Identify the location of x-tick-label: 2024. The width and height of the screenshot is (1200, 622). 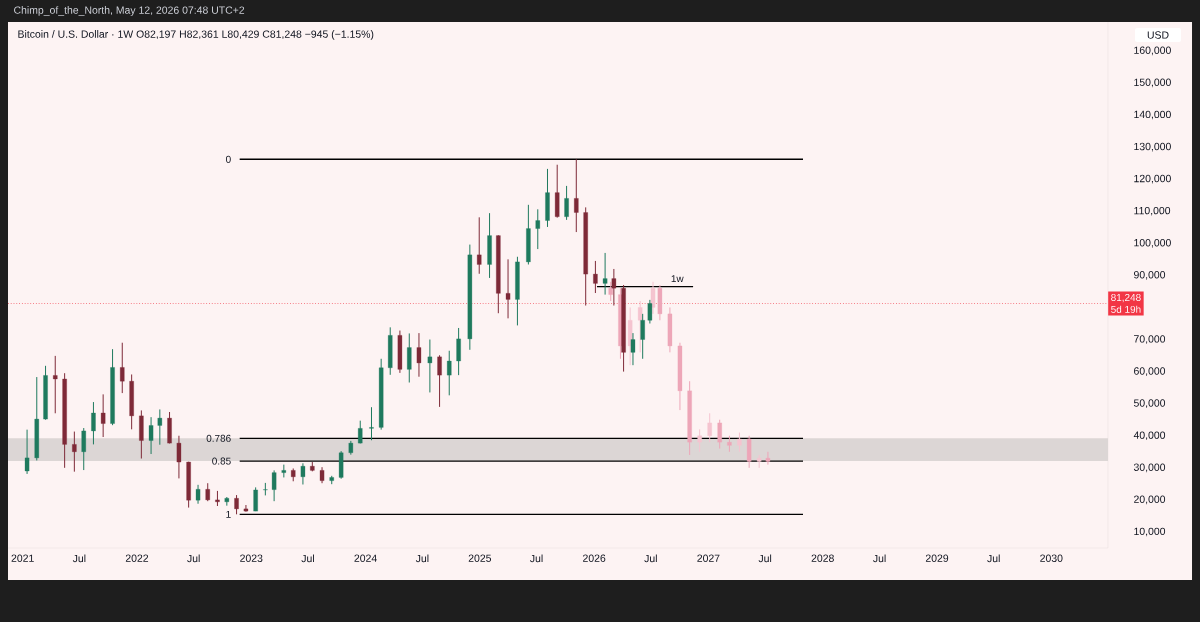
(365, 558).